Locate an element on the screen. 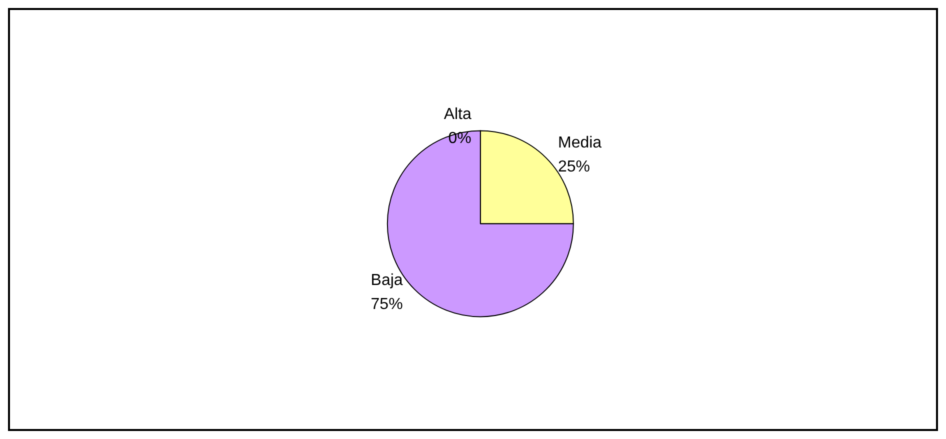 This screenshot has width=946, height=439. slice-label: Media is located at coordinates (580, 143).